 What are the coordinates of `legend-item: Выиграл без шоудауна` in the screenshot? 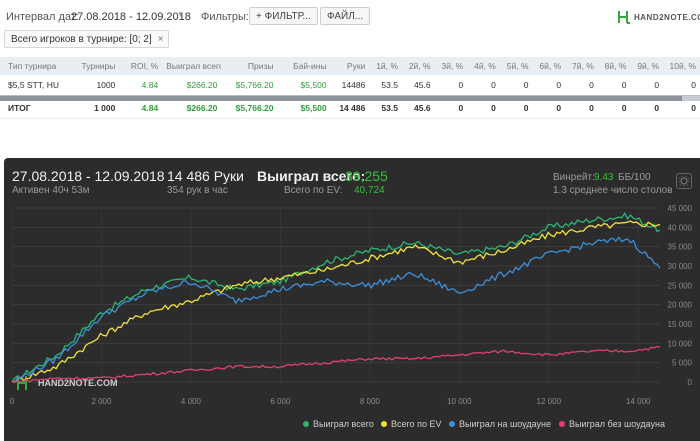 It's located at (612, 424).